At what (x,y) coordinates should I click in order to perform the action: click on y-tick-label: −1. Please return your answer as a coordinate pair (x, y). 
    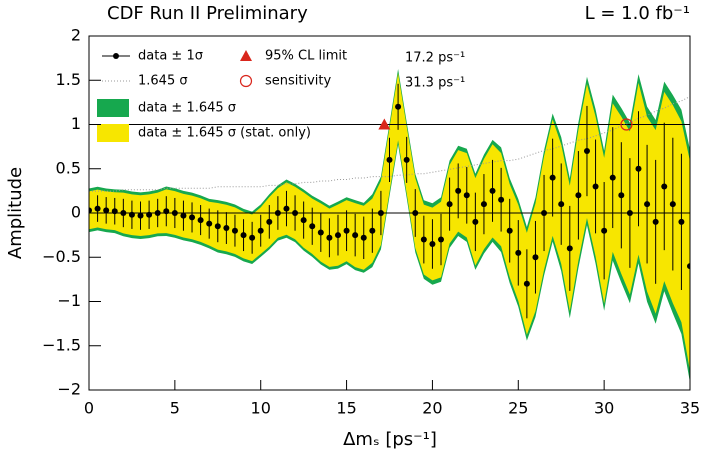
    Looking at the image, I should click on (69, 300).